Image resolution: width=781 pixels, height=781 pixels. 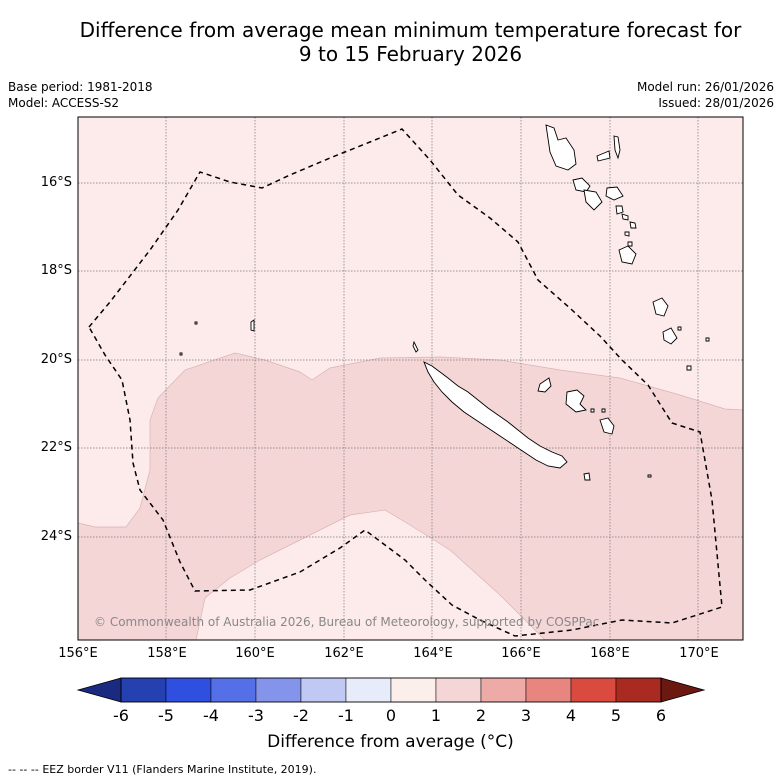 I want to click on lat-label: 20°S, so click(x=56, y=359).